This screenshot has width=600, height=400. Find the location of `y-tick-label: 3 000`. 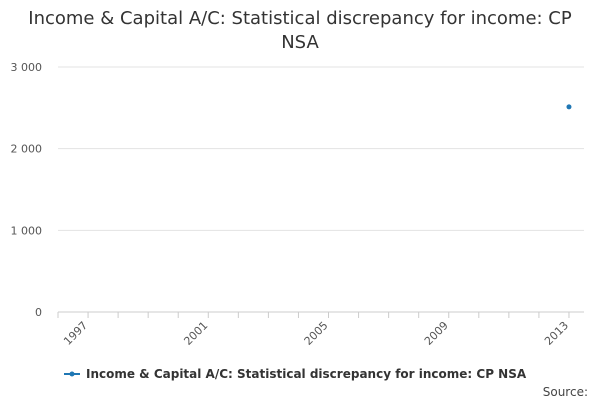

y-tick-label: 3 000 is located at coordinates (27, 67).